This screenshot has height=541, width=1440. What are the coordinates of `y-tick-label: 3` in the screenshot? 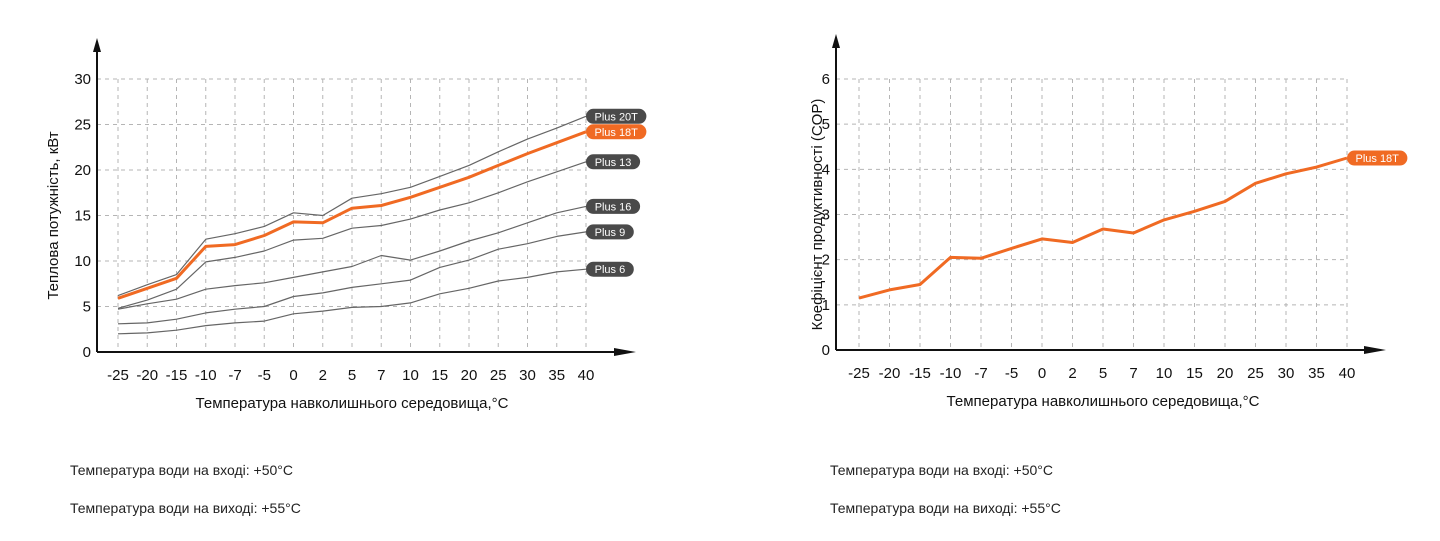 It's located at (826, 215).